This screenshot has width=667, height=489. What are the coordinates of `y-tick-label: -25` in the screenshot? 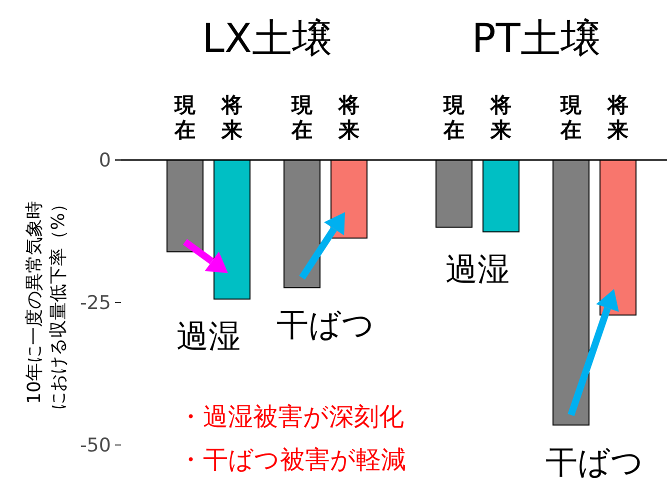 It's located at (95, 303).